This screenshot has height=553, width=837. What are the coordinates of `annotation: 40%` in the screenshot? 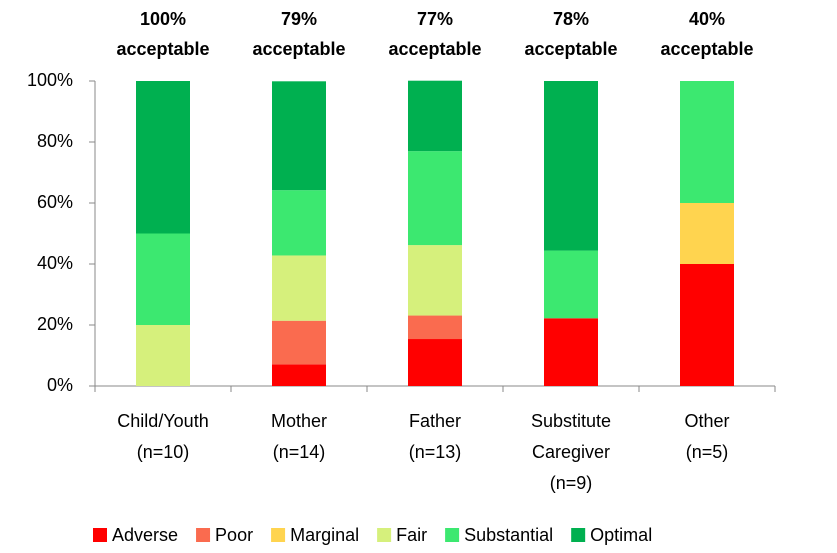 It's located at (707, 19).